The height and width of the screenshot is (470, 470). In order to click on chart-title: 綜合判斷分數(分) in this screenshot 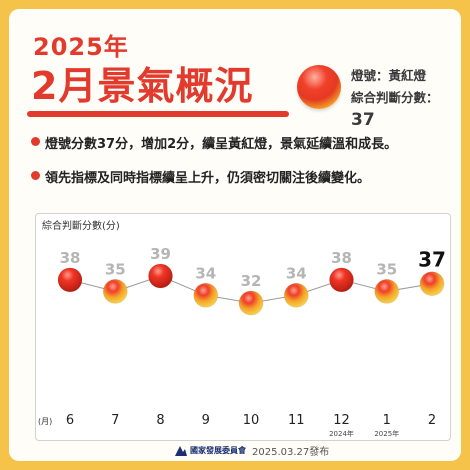, I will do `click(81, 225)`.